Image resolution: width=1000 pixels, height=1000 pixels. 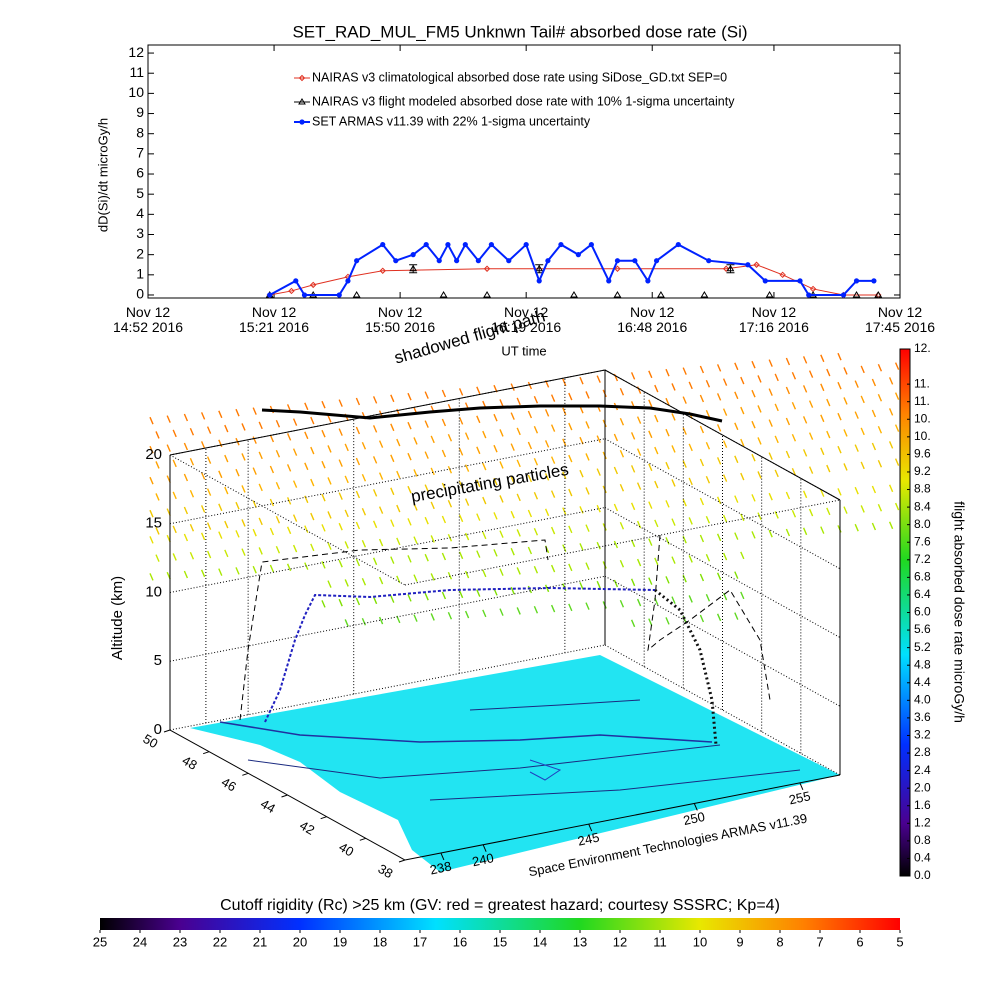 I want to click on x-tick-label: Nov 12 14:52 2016, so click(x=148, y=319).